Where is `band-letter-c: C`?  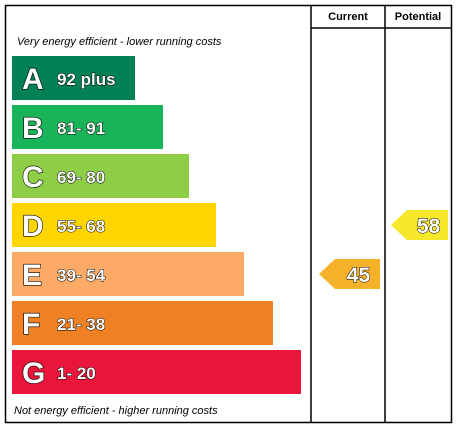 band-letter-c: C is located at coordinates (33, 177).